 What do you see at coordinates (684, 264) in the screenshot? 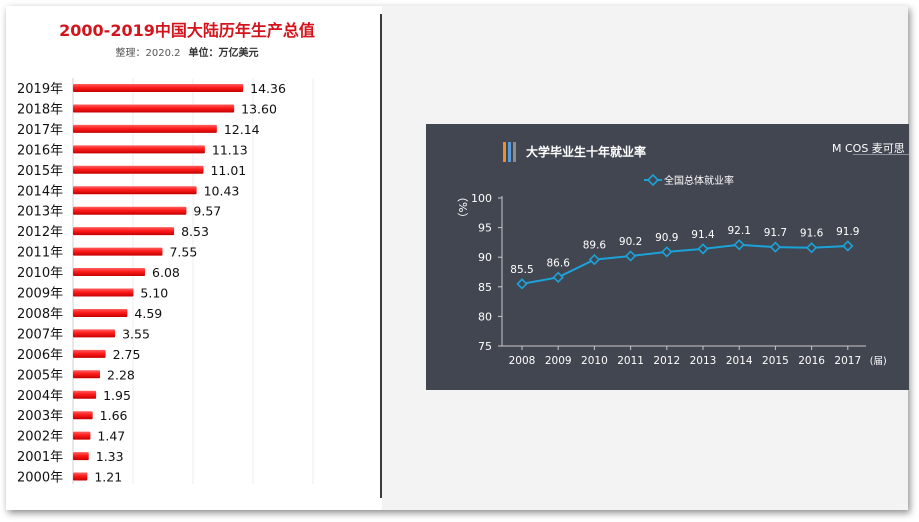
I see `series-line` at bounding box center [684, 264].